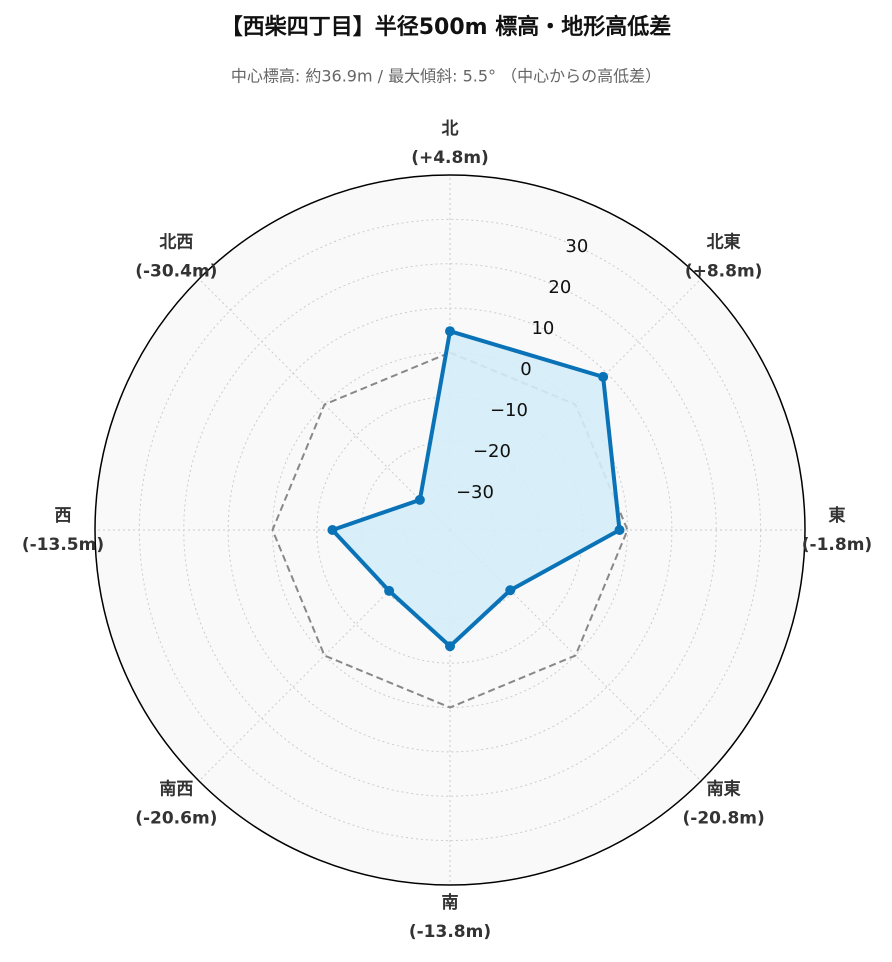 Image resolution: width=892 pixels, height=962 pixels. I want to click on r-tick-label: 20, so click(559, 287).